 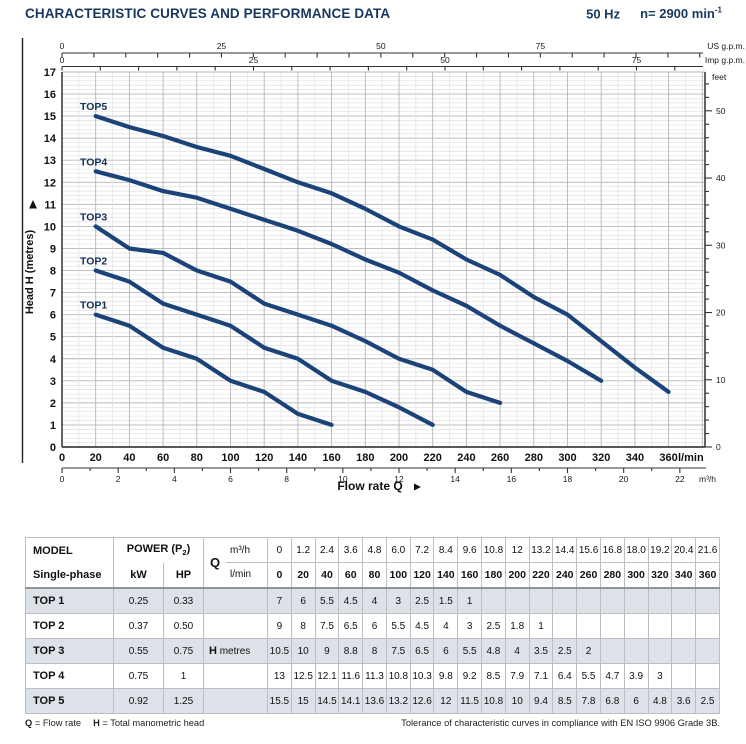 I want to click on head-value-cell: 6.5, so click(x=422, y=651).